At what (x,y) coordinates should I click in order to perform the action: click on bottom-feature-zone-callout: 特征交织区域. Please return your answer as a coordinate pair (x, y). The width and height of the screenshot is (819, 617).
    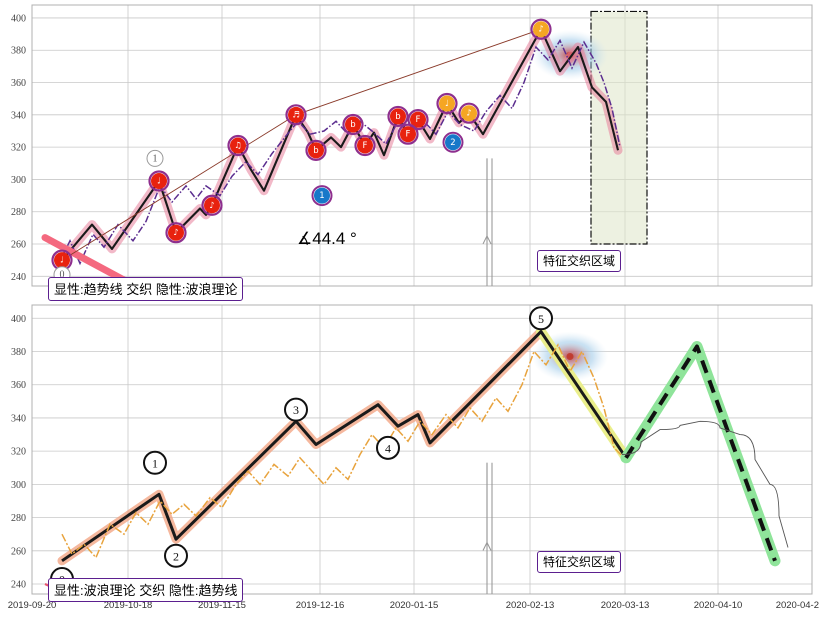
    Looking at the image, I should click on (579, 562).